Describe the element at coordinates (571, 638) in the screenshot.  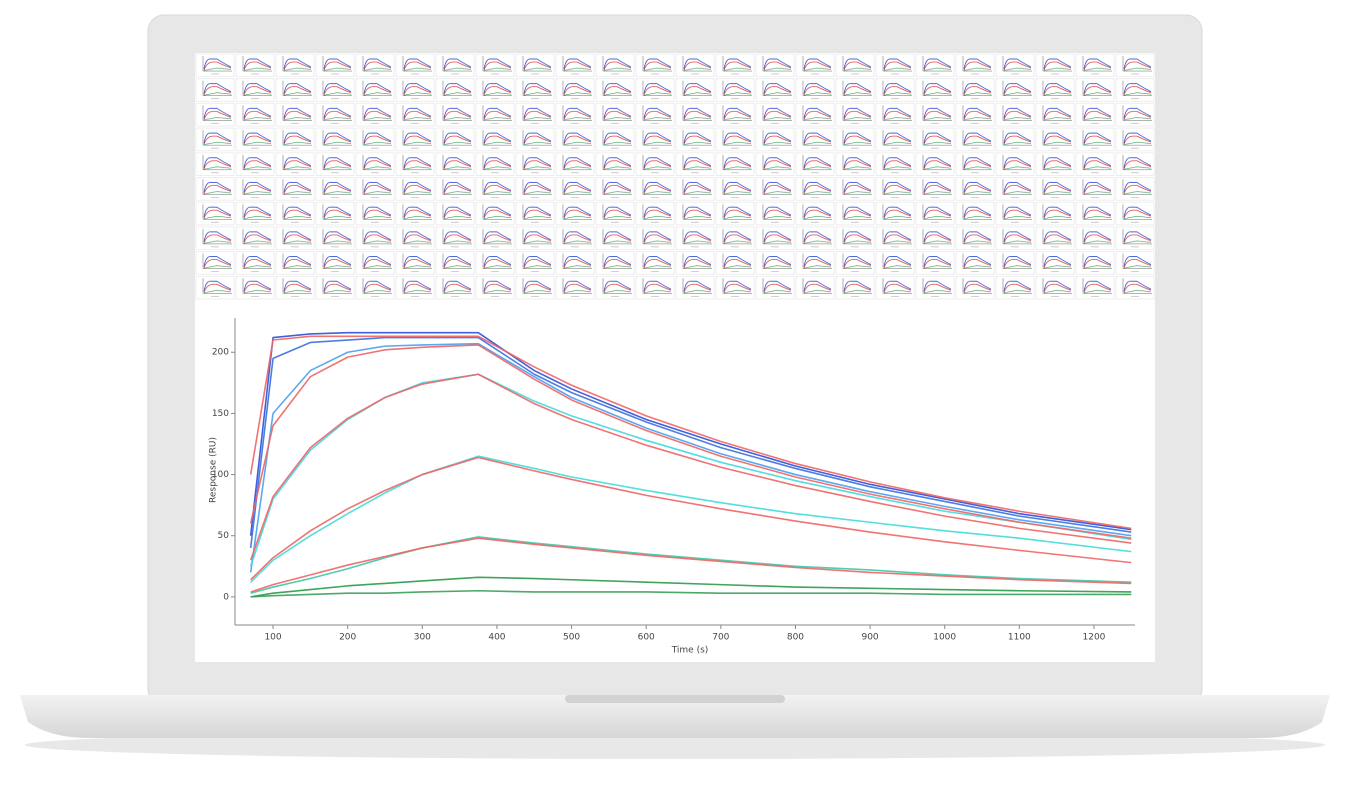
I see `x-tick-label: 500` at that location.